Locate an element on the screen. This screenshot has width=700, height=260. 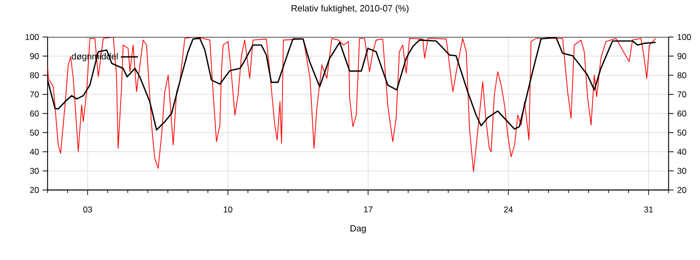
y-tick-label: 70 is located at coordinates (34, 94).